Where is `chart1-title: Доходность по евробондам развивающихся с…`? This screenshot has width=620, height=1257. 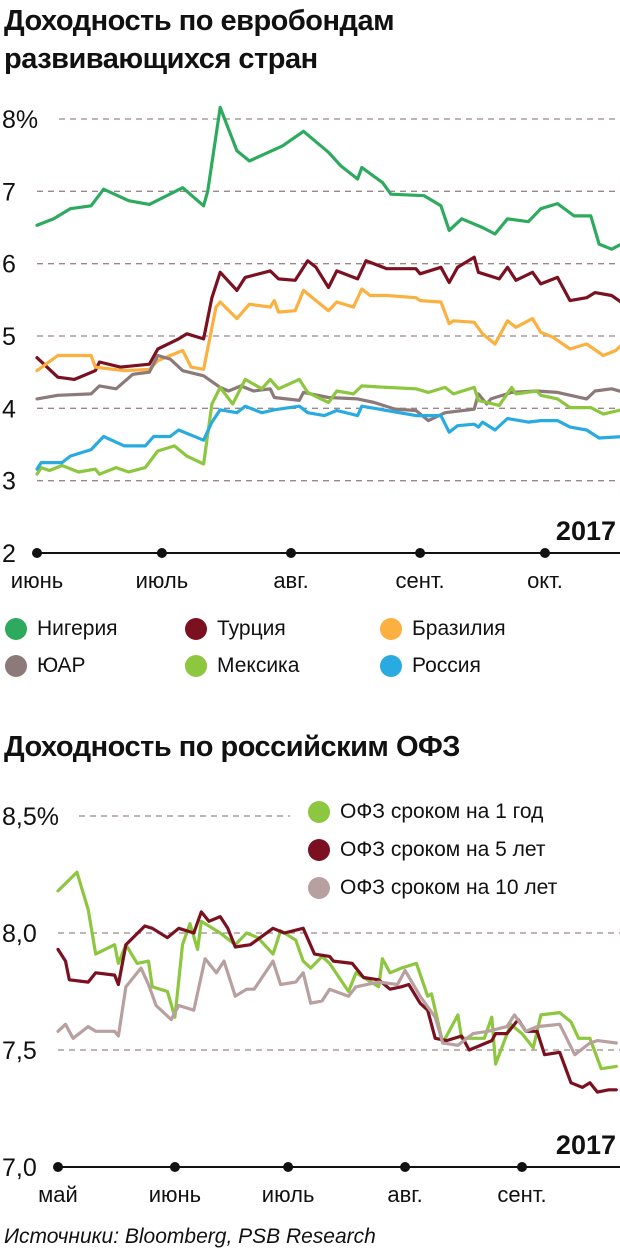
chart1-title: Доходность по евробондам развивающихся с… is located at coordinates (199, 40).